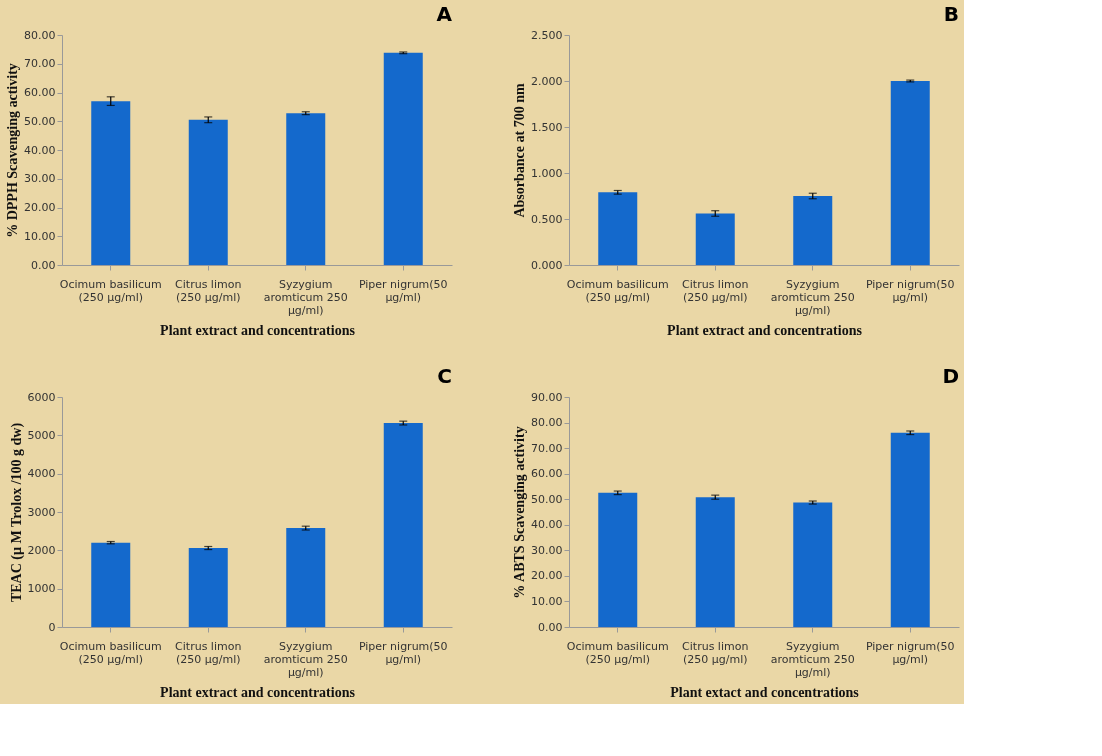 This screenshot has height=756, width=1102. Describe the element at coordinates (547, 265) in the screenshot. I see `y-tick-label: 0.000` at that location.